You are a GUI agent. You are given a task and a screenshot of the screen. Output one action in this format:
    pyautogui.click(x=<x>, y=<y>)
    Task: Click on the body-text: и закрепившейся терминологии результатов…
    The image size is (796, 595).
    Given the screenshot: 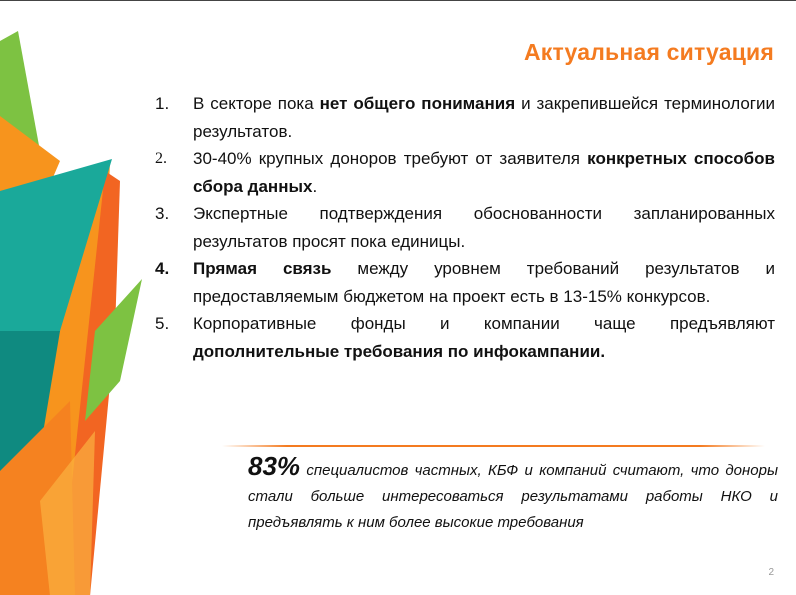 What is the action you would take?
    pyautogui.click(x=484, y=117)
    